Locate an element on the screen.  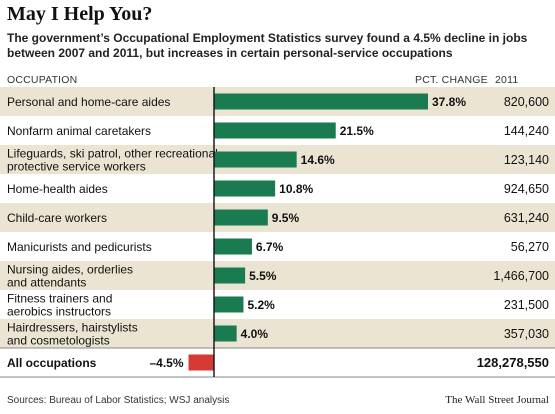
data-label: 6.7% is located at coordinates (270, 247).